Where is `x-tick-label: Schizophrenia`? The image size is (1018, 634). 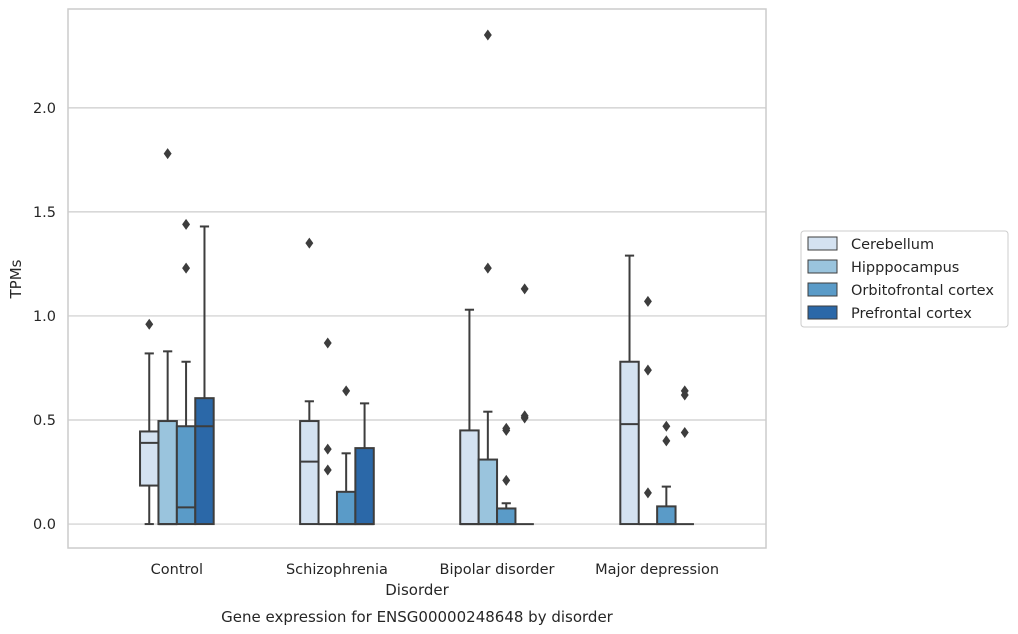 x-tick-label: Schizophrenia is located at coordinates (337, 570).